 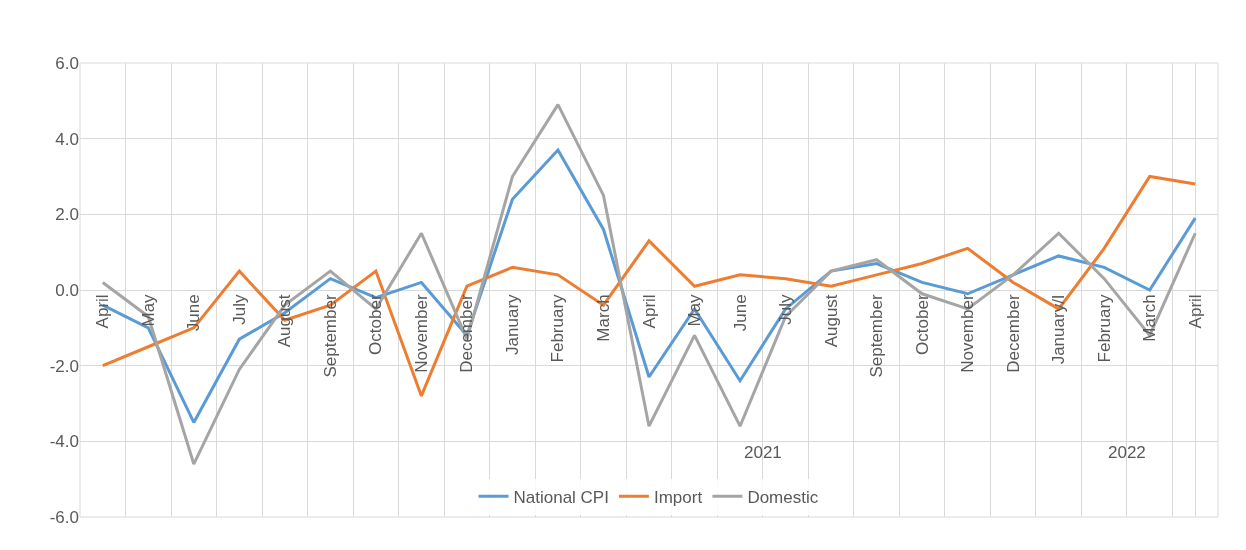 I want to click on y-tick-label: 2.0, so click(x=67, y=215).